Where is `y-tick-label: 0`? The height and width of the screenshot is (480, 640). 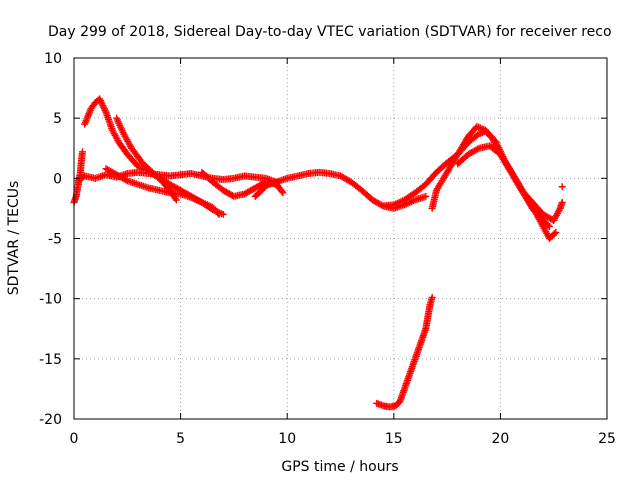 y-tick-label: 0 is located at coordinates (57, 179).